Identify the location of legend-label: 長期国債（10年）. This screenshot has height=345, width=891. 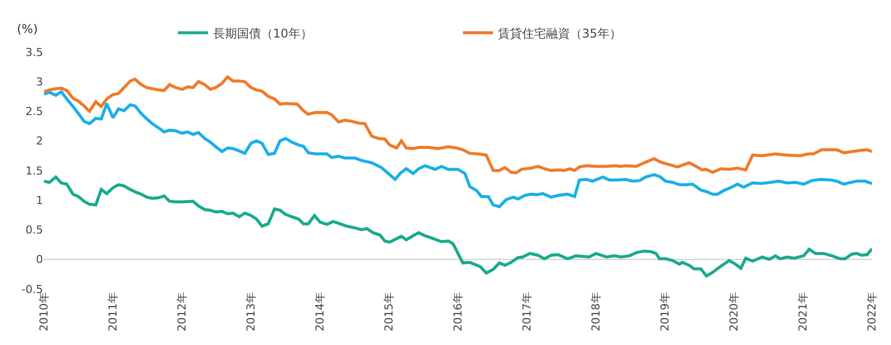
(262, 33).